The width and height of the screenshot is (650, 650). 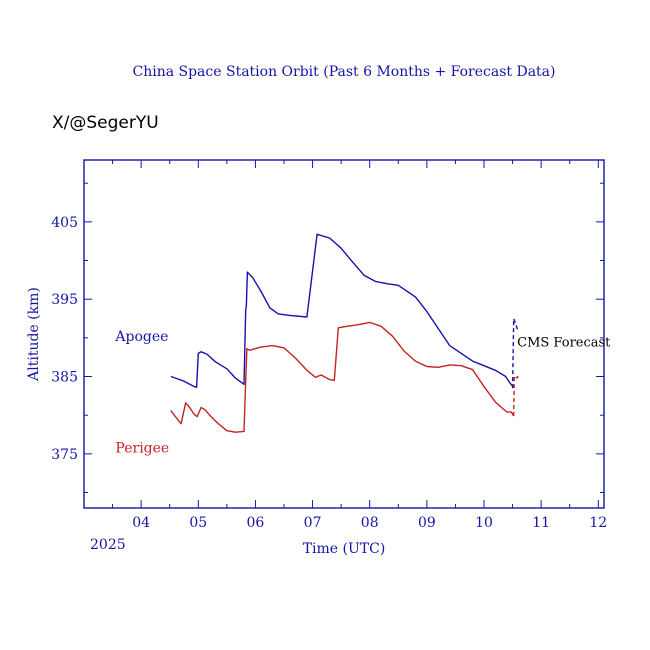 What do you see at coordinates (541, 523) in the screenshot?
I see `x-tick-label: 11` at bounding box center [541, 523].